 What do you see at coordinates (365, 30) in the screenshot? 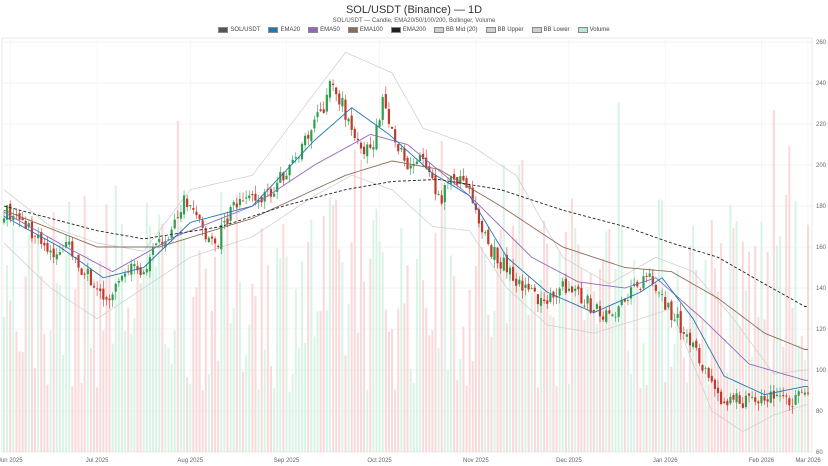
I see `legend-item: EMA100` at bounding box center [365, 30].